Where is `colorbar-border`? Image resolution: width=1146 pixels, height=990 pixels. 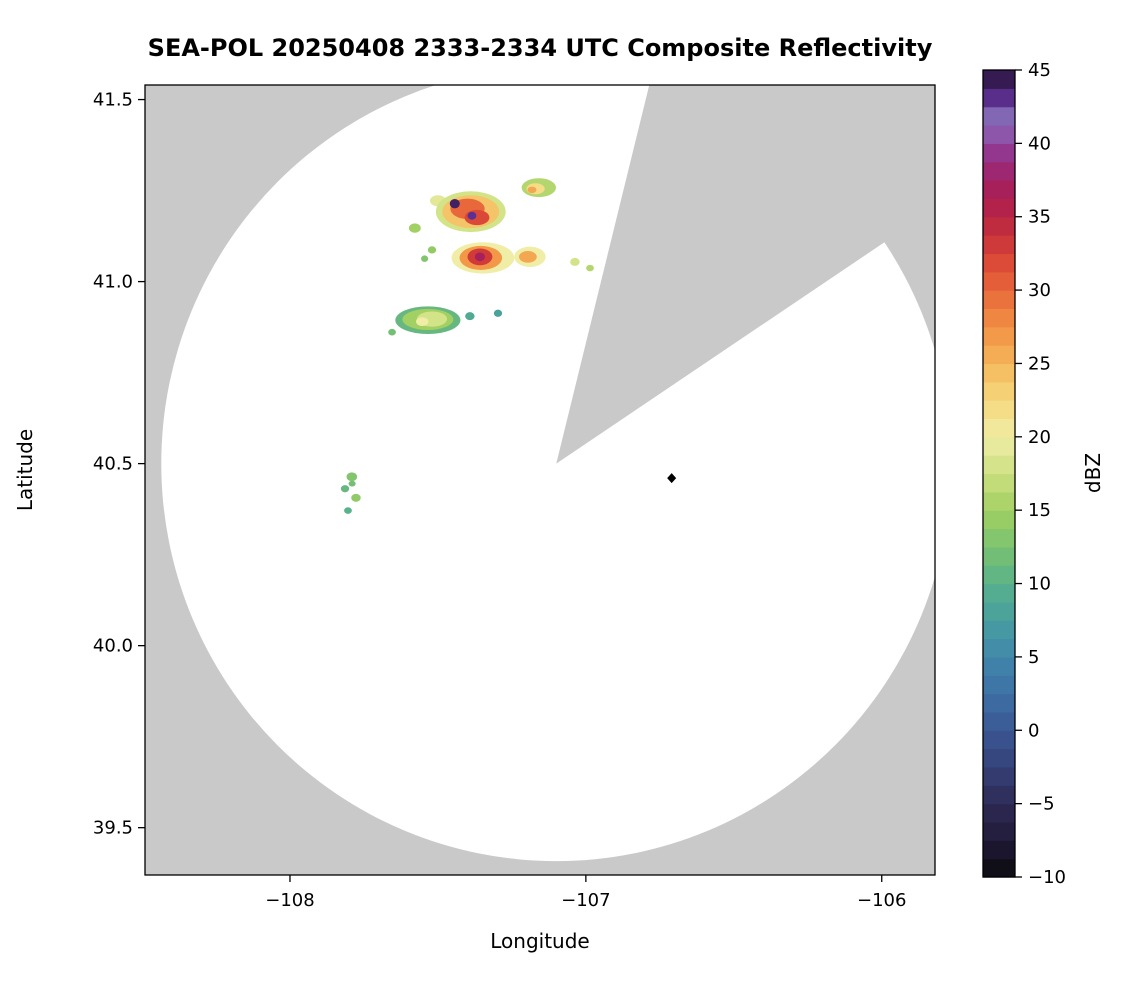 colorbar-border is located at coordinates (999, 473).